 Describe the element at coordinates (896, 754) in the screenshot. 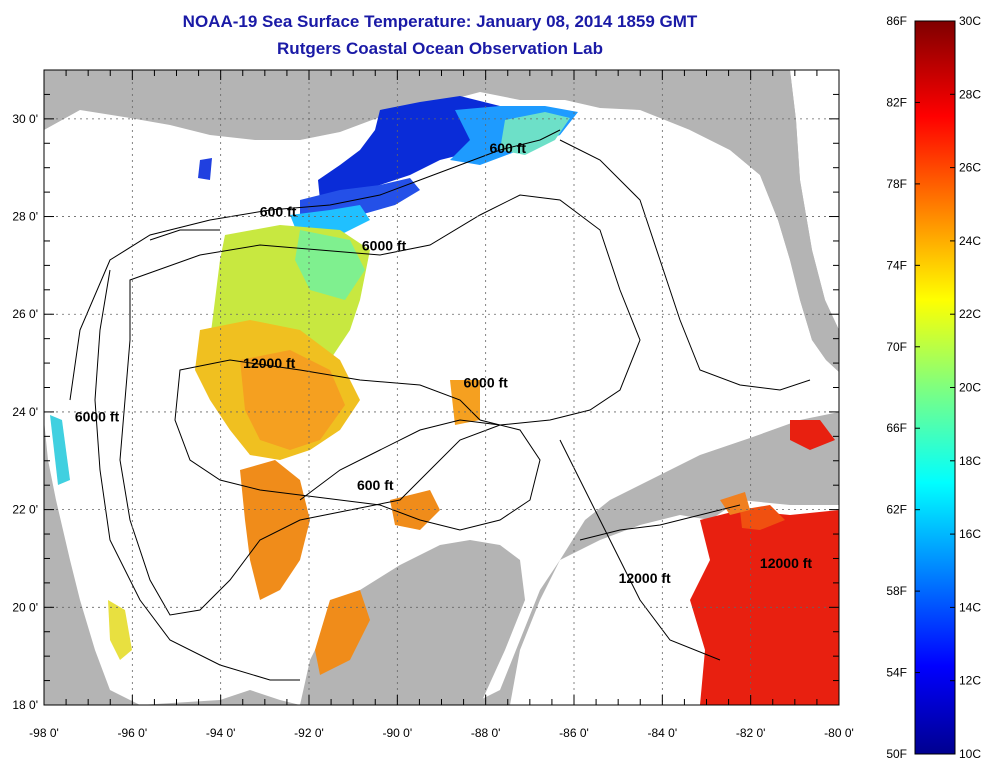

I see `colorbar-f-label: 50F` at that location.